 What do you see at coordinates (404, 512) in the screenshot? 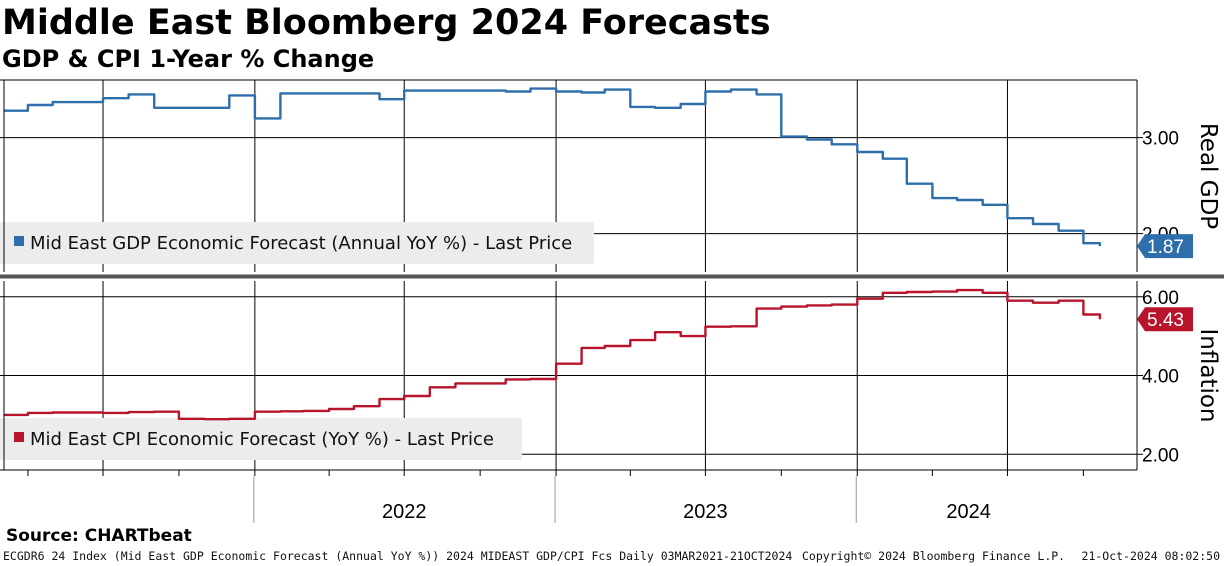
I see `x-tick-label: 2022` at bounding box center [404, 512].